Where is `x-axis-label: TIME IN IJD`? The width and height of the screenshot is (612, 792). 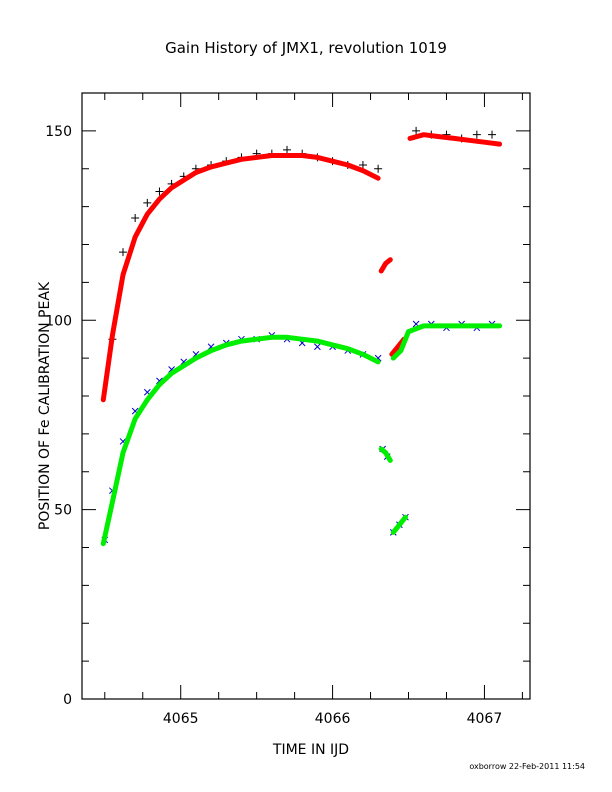
x-axis-label: TIME IN IJD is located at coordinates (310, 750).